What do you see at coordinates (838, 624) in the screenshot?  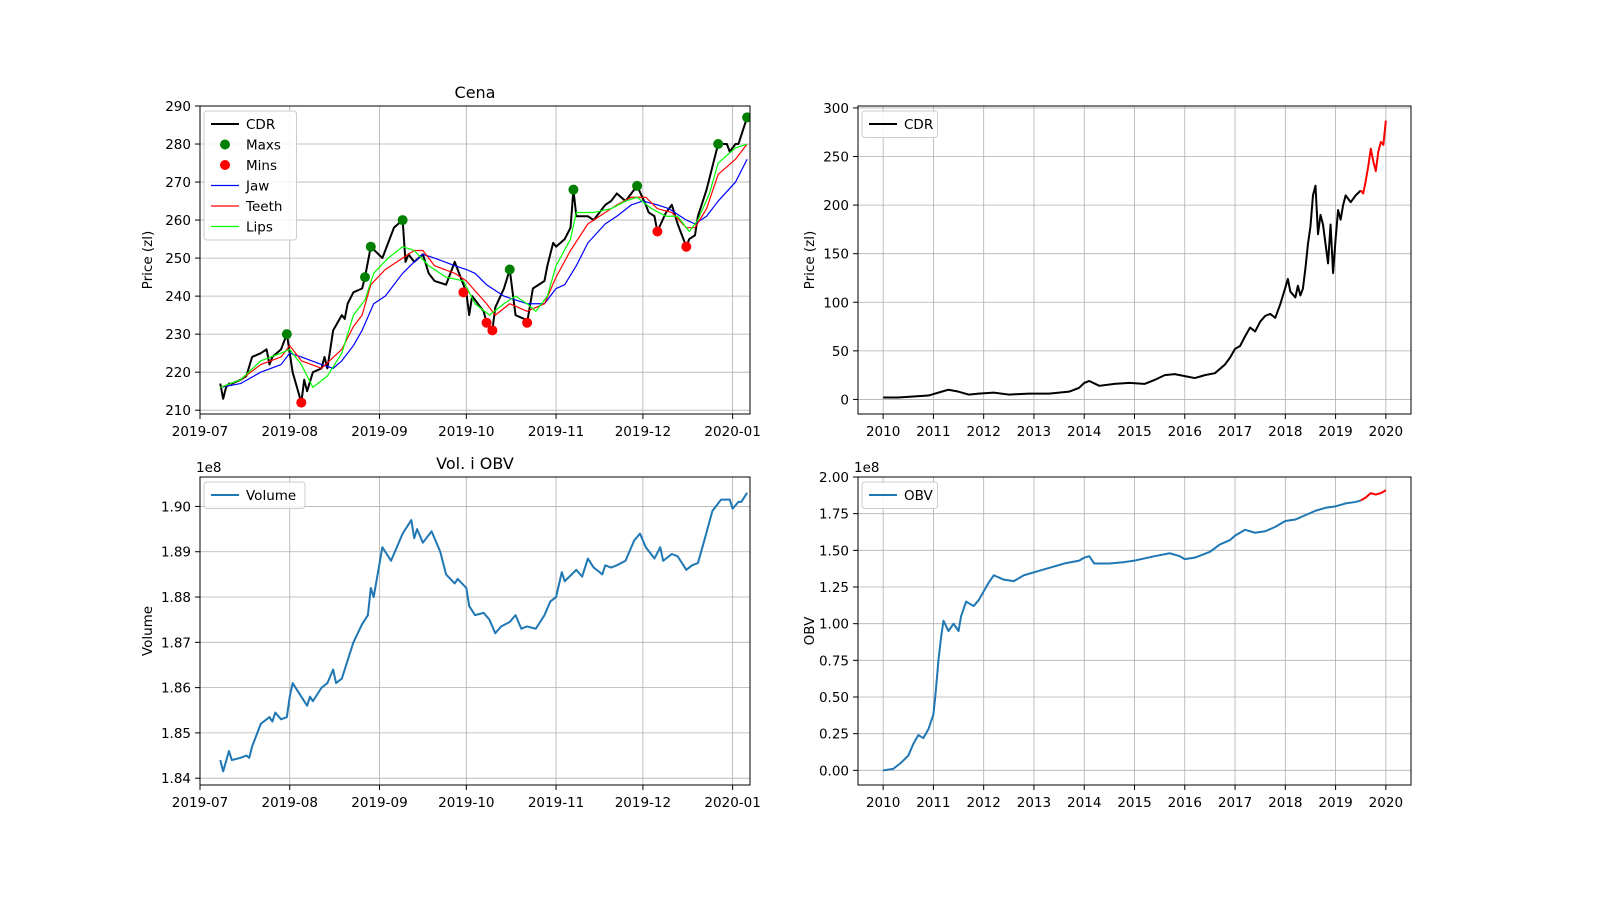 I see `y-axis: 0.00 0.25 0.50 0.75 1.00 1.25 1.50 1.75 2.00` at bounding box center [838, 624].